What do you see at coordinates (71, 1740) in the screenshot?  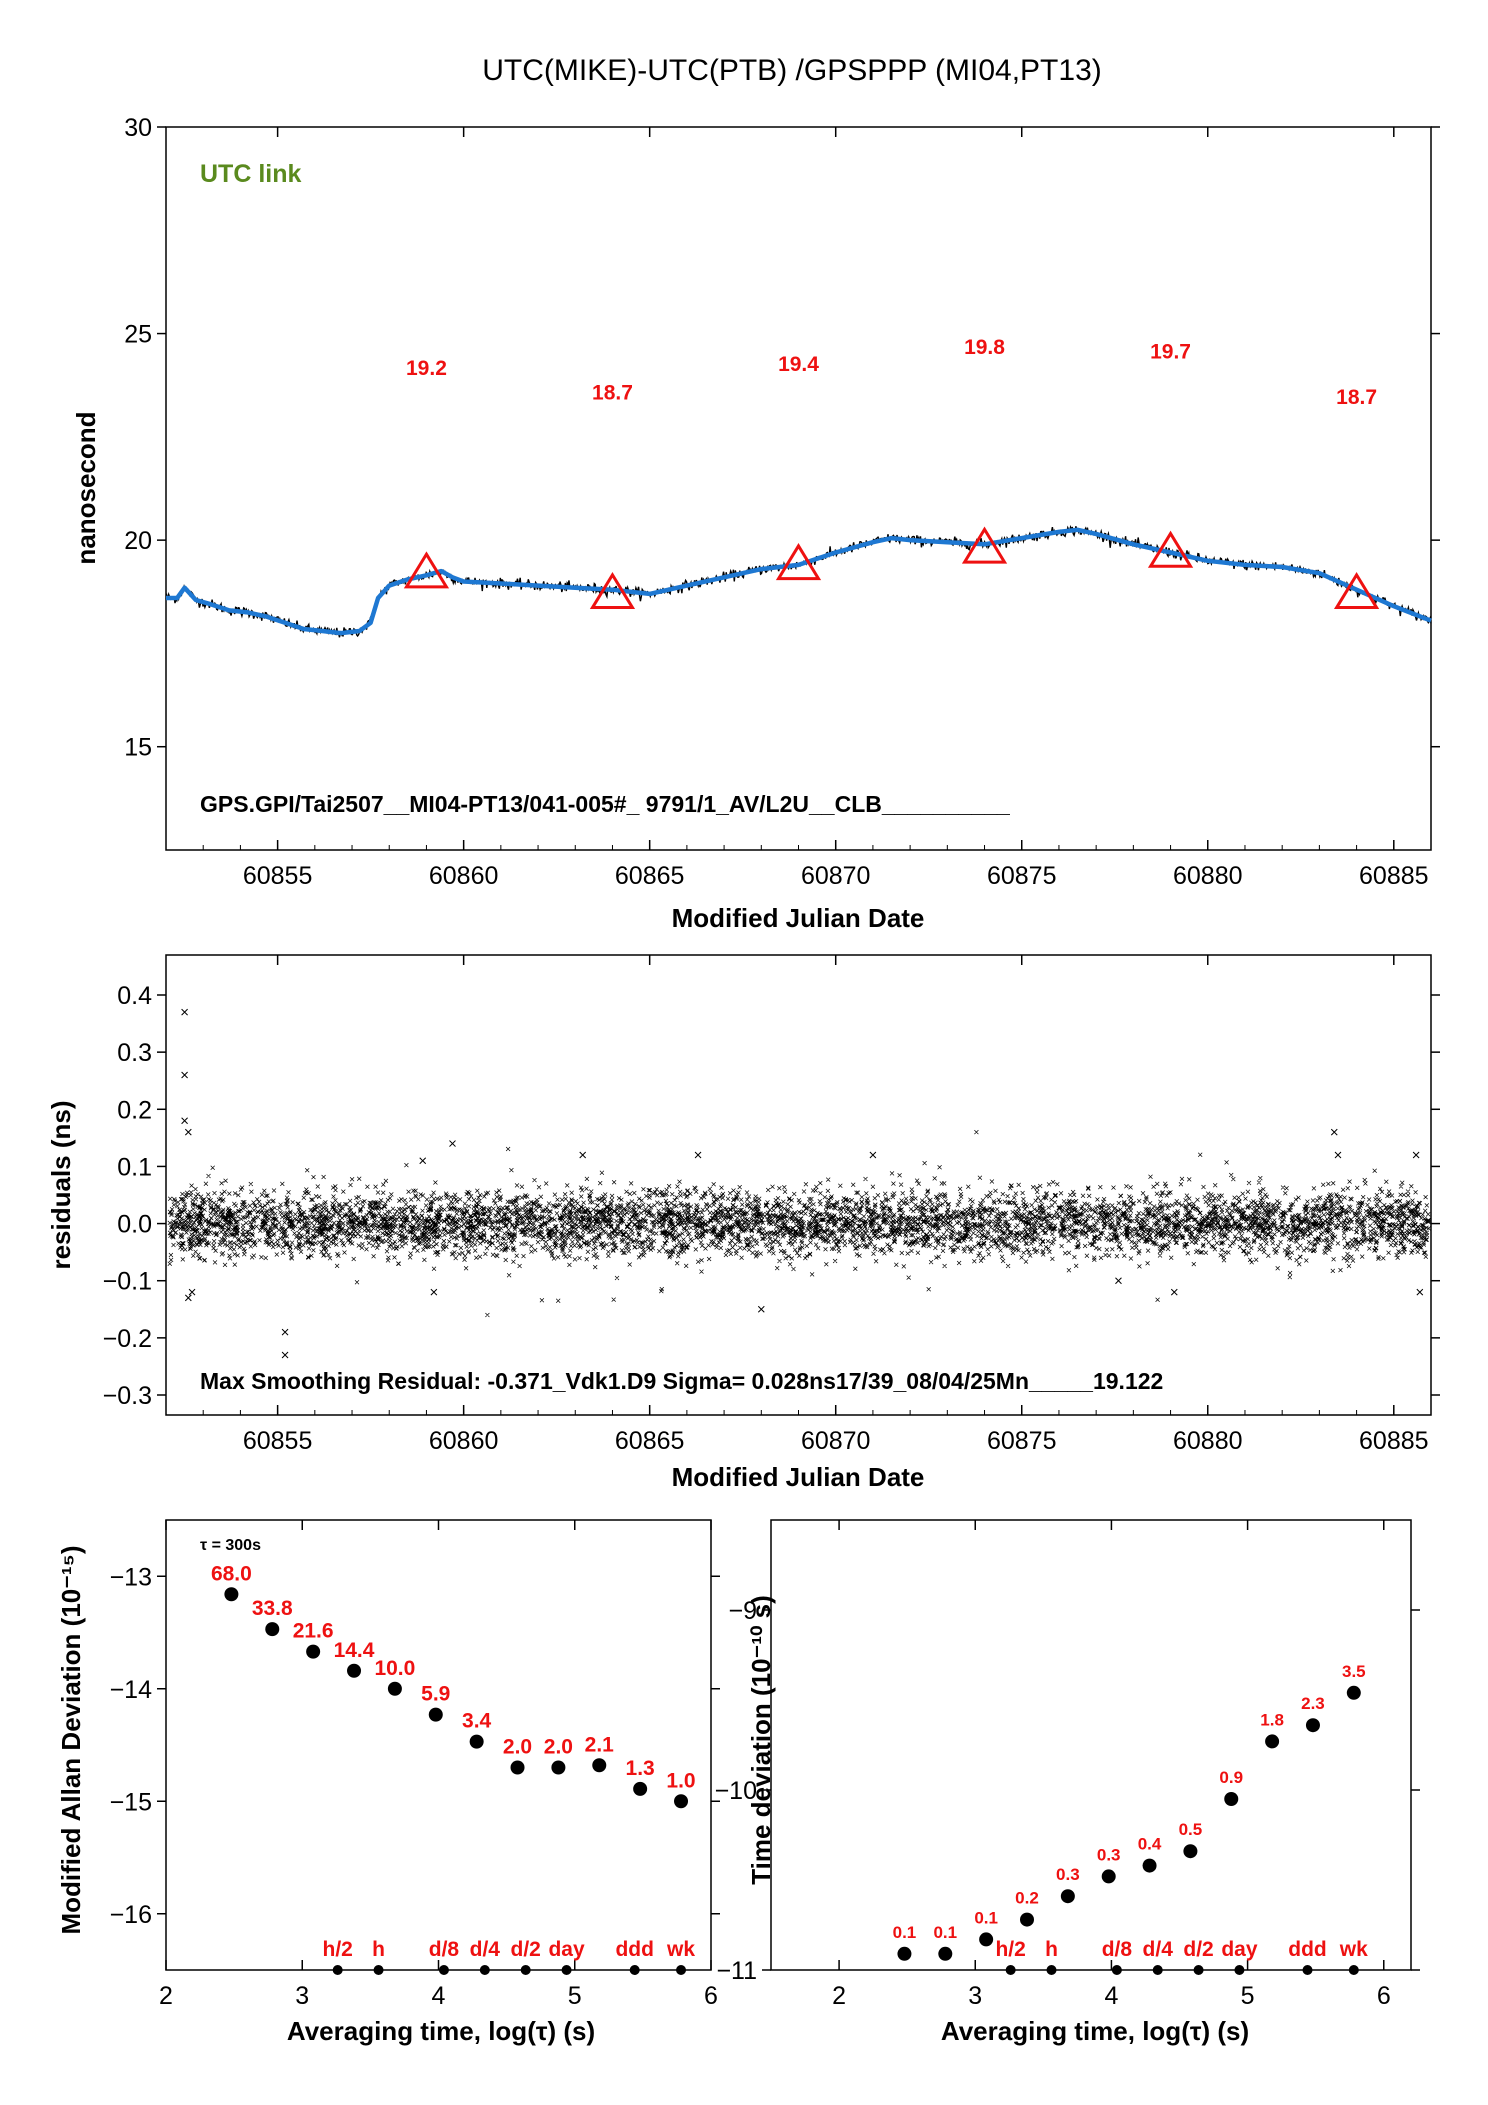 I see `mdev-y-axis-label: Modified Allan Deviation (10⁻¹⁵)` at bounding box center [71, 1740].